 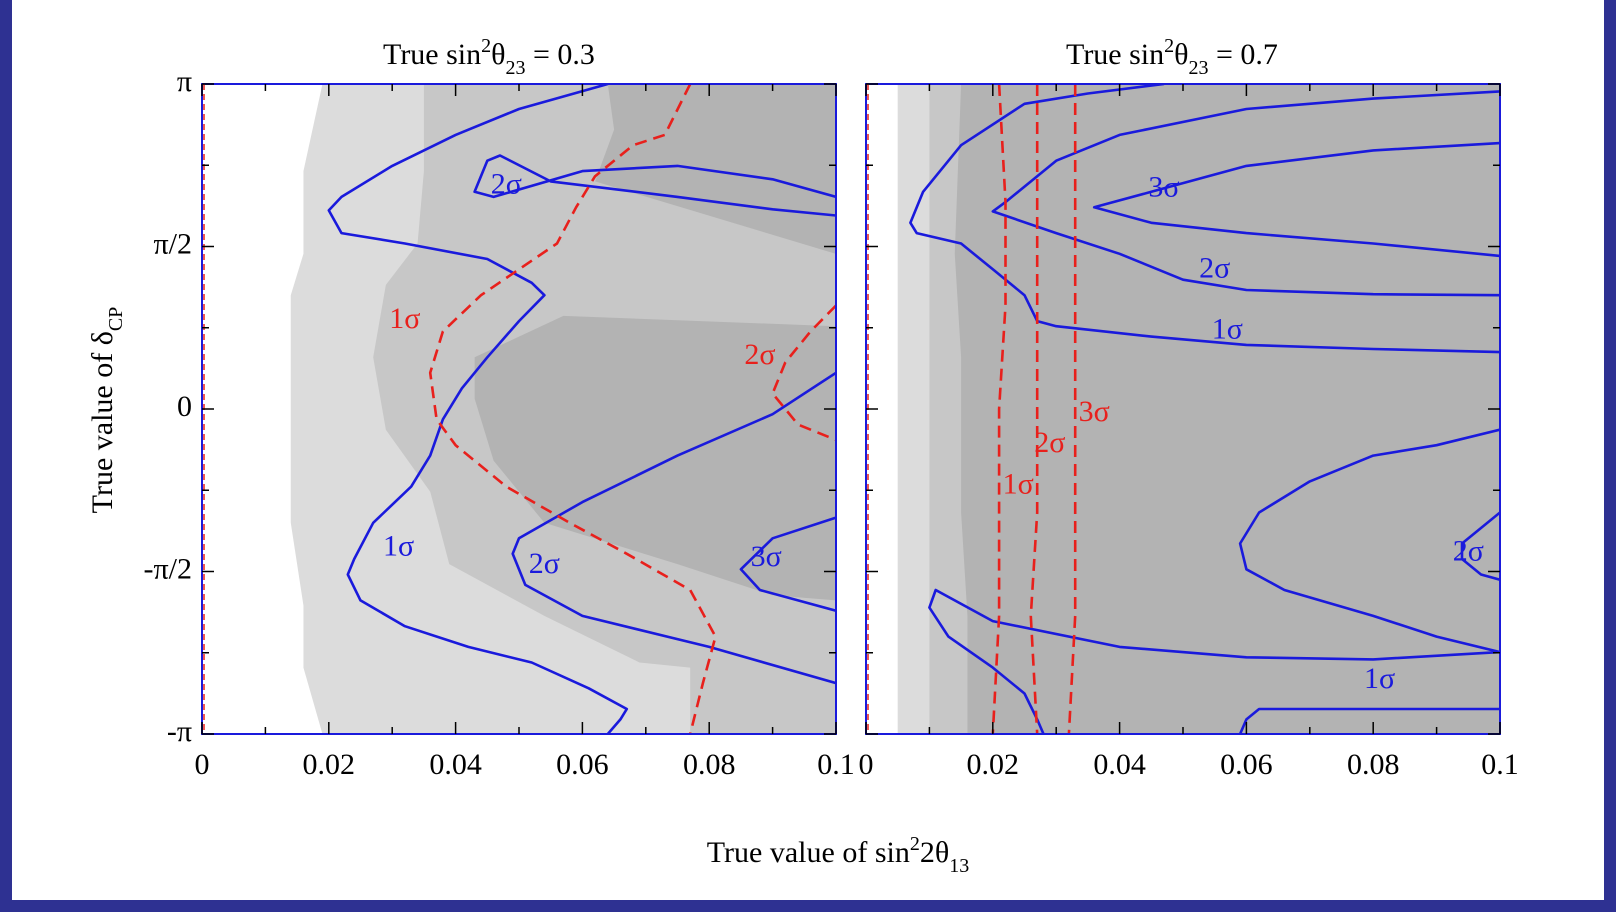 I want to click on right-panel-title: True sin2θ23 = 0.7, so click(x=1172, y=57).